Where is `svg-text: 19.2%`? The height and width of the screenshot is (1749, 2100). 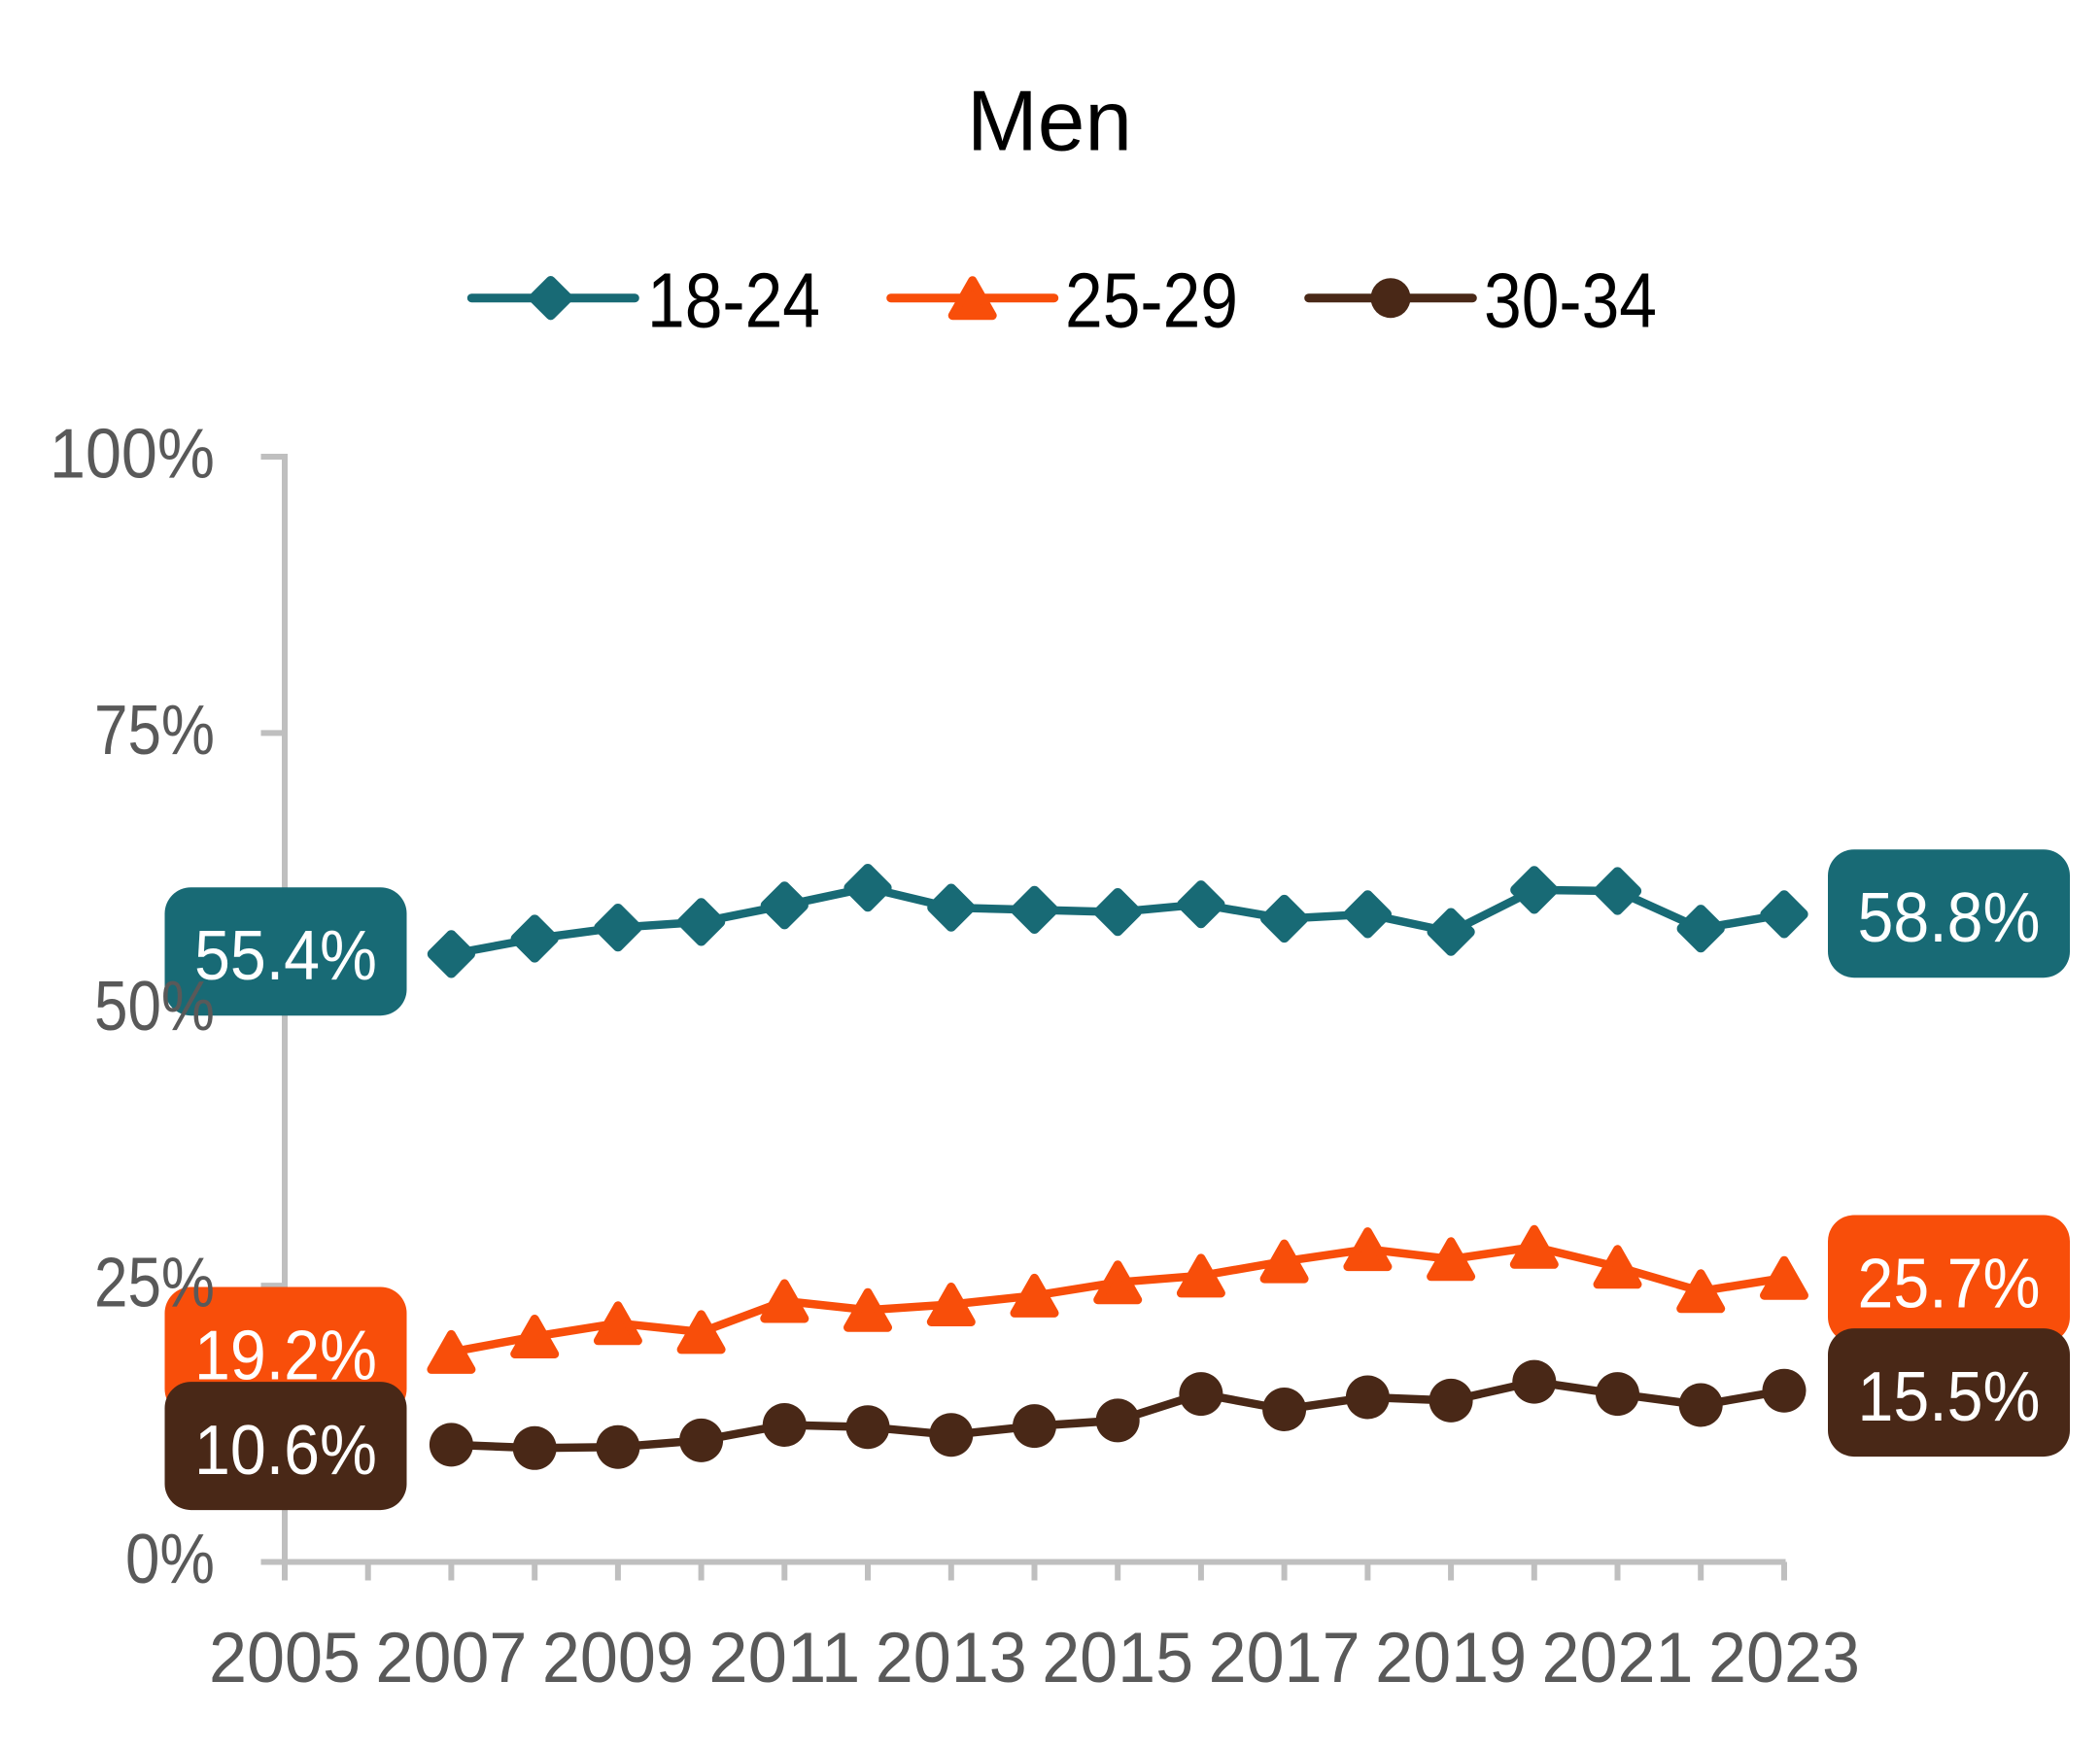 svg-text: 19.2% is located at coordinates (285, 1356).